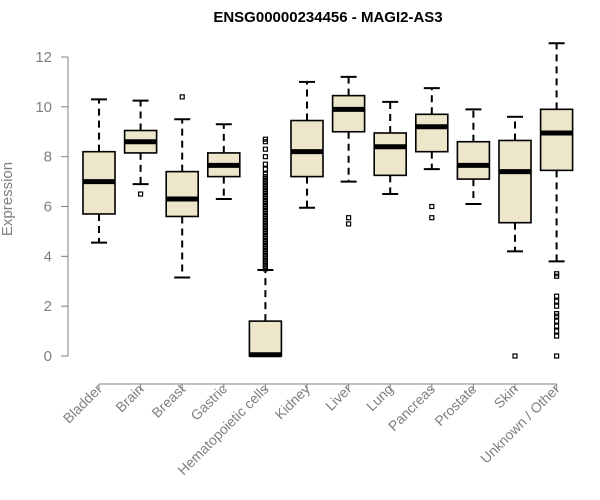 The height and width of the screenshot is (500, 600). Describe the element at coordinates (293, 402) in the screenshot. I see `x-tick-label: Kidney` at that location.